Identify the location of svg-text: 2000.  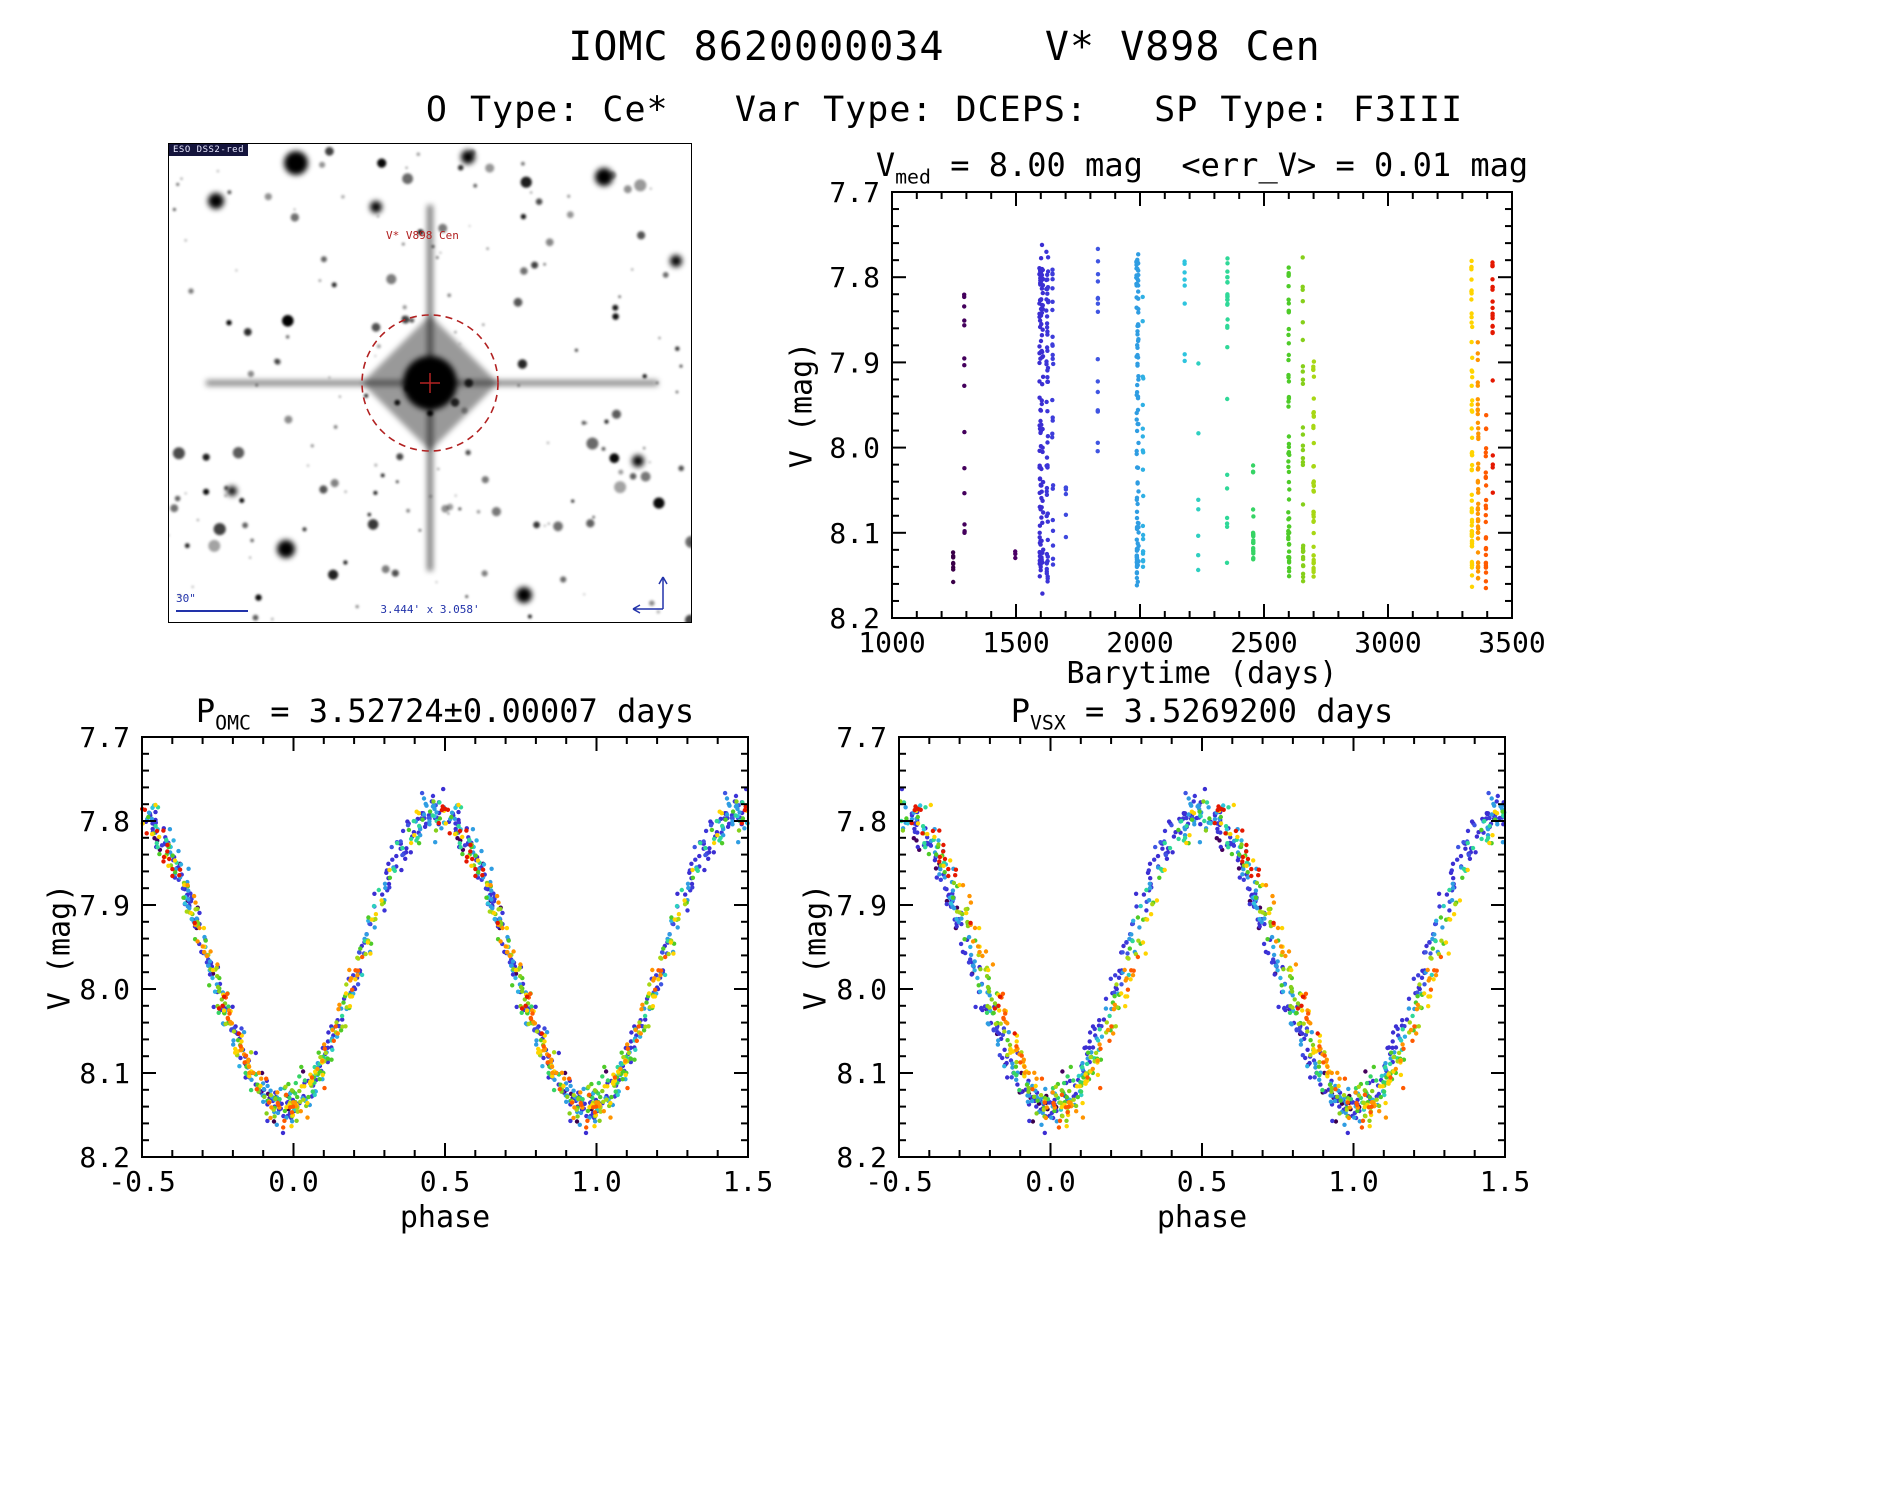
(1139, 642).